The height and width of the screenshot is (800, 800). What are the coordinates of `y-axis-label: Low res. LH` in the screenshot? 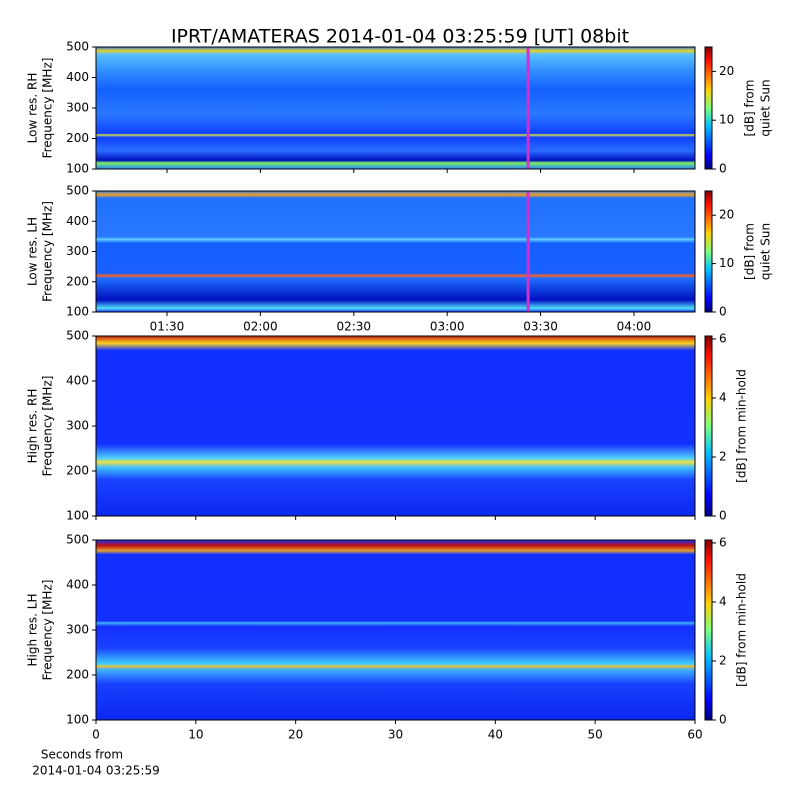 It's located at (33, 251).